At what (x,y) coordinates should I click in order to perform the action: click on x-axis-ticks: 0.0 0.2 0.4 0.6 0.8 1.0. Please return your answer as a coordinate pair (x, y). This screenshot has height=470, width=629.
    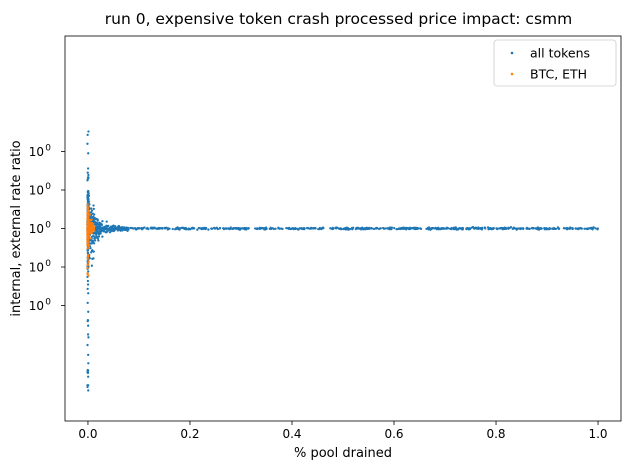
    Looking at the image, I should click on (343, 431).